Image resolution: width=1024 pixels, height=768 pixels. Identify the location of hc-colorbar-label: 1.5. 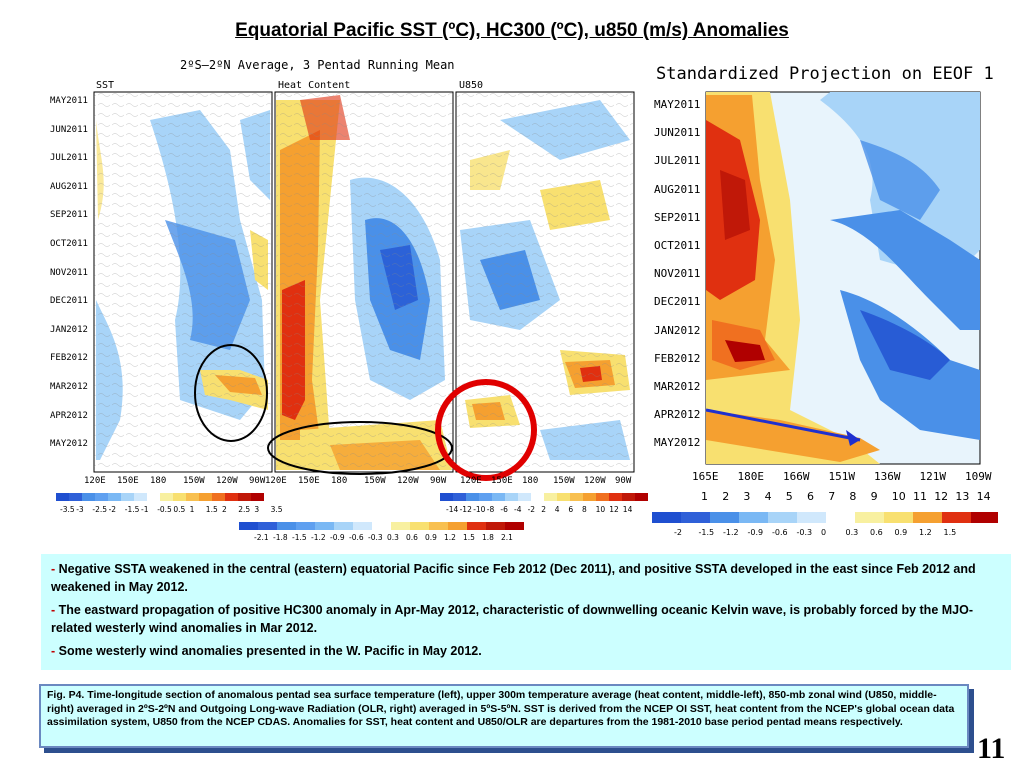
(469, 537).